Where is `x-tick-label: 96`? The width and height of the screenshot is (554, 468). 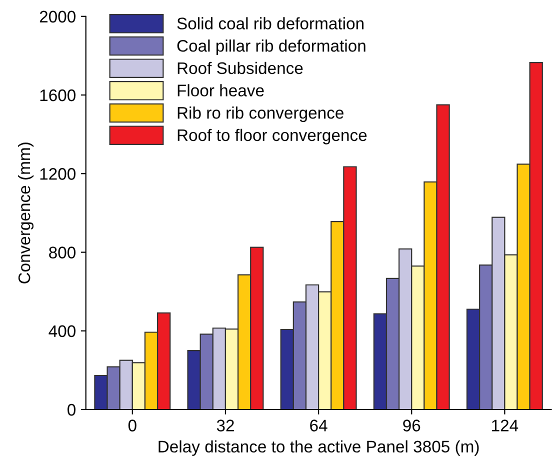 x-tick-label: 96 is located at coordinates (411, 426).